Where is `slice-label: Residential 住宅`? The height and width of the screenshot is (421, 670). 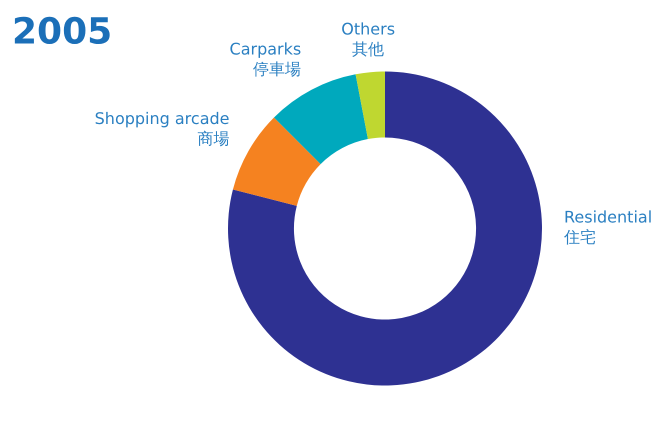
slice-label: Residential 住宅 is located at coordinates (607, 227).